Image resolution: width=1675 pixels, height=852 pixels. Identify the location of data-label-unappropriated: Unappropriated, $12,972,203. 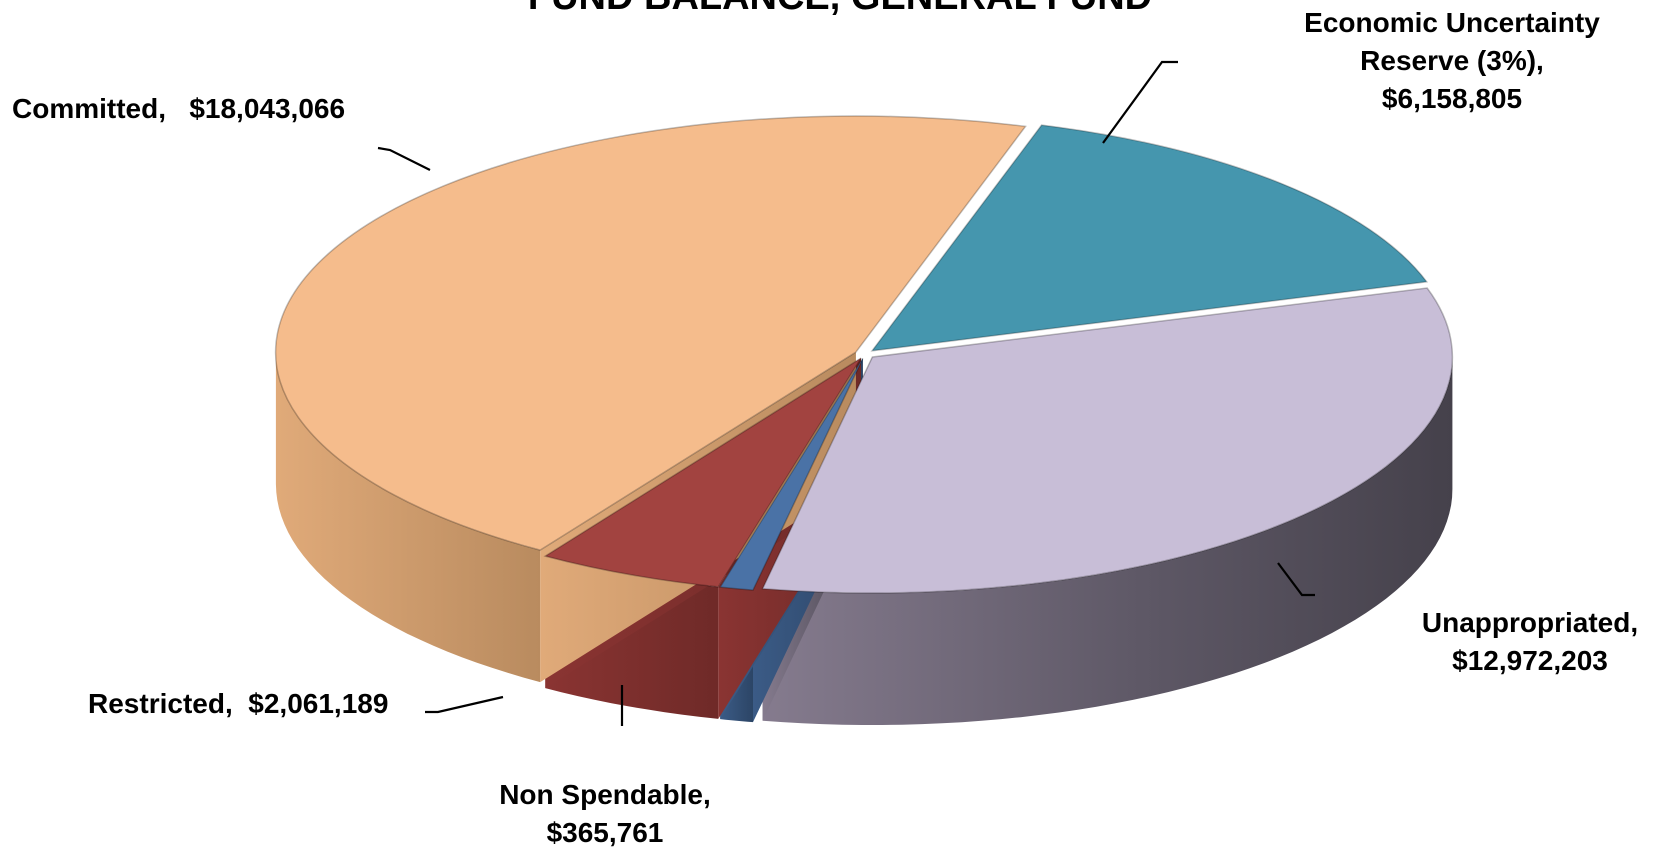
(1530, 642).